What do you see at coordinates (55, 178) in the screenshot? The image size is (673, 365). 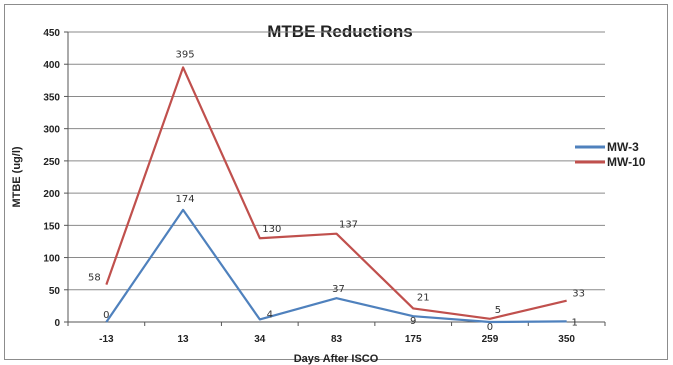 I see `y-tick-labels: 0 50 100 150 200 250 300 350 400 450` at bounding box center [55, 178].